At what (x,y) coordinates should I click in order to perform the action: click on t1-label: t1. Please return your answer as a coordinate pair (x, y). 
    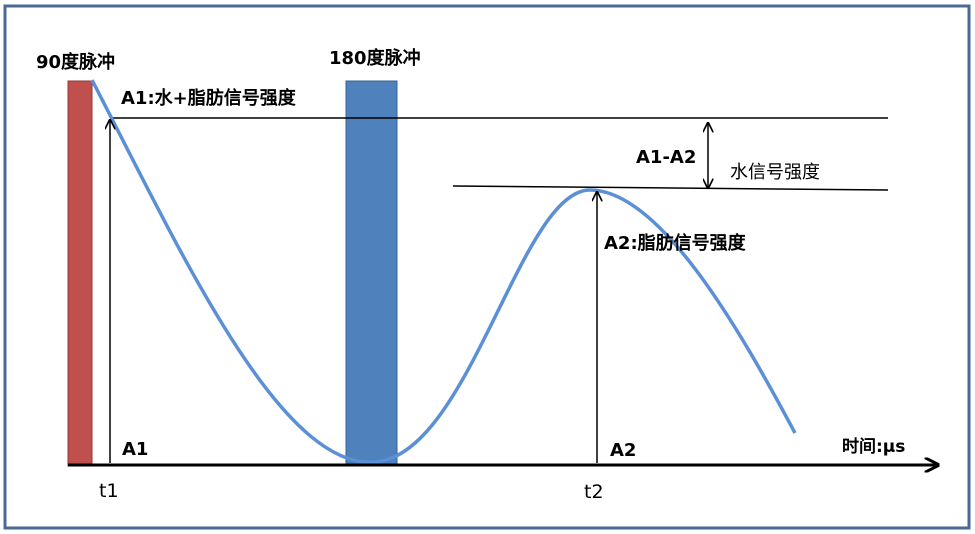
    Looking at the image, I should click on (109, 491).